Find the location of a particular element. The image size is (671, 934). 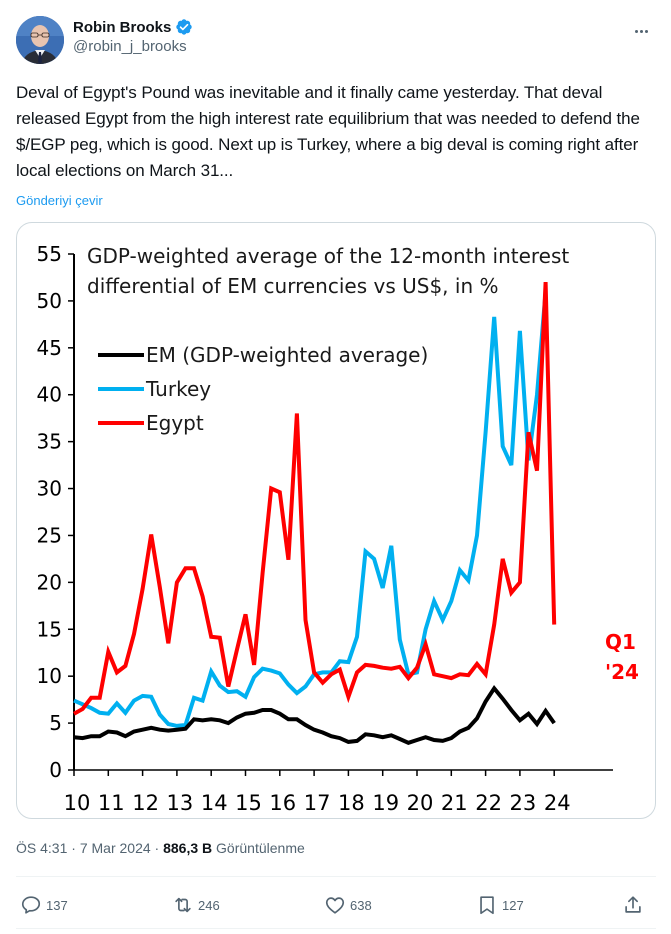

y-tick-label: 40 is located at coordinates (49, 395).